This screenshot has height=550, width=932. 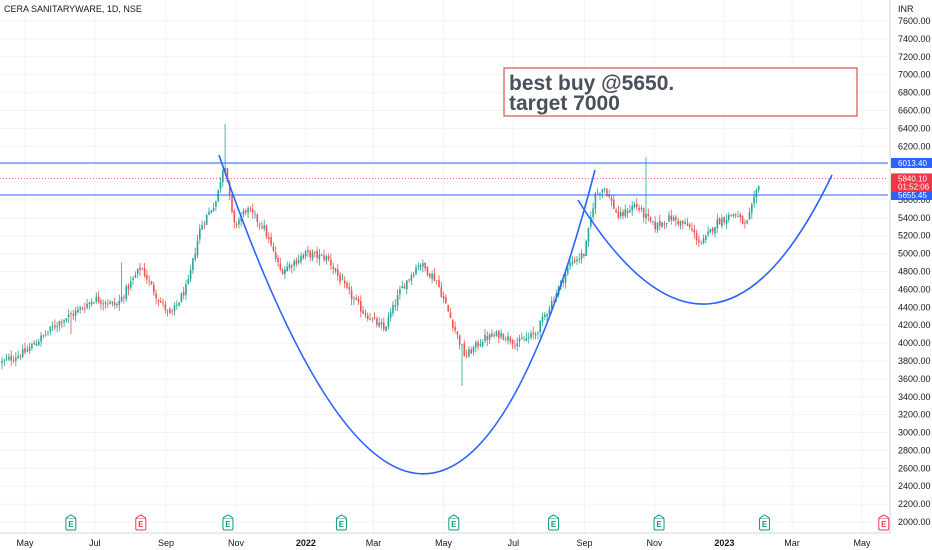 What do you see at coordinates (236, 543) in the screenshot?
I see `x-tick-label: Nov` at bounding box center [236, 543].